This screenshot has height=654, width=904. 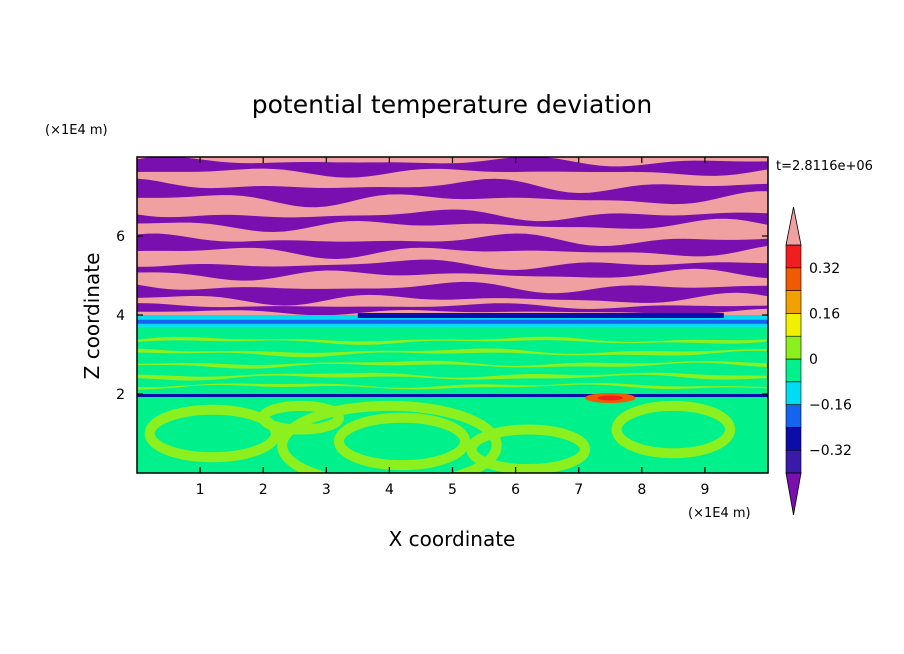 I want to click on colorbar-extend-top, so click(x=793, y=226).